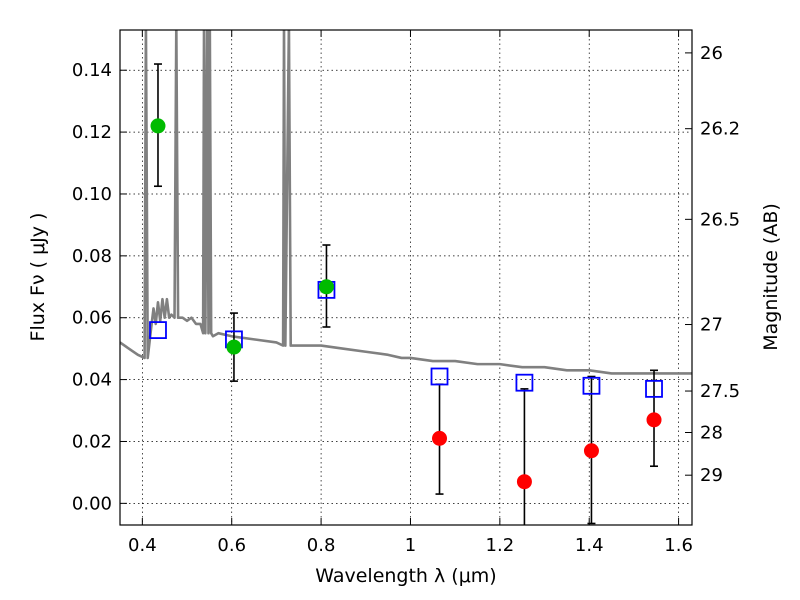  Describe the element at coordinates (92, 256) in the screenshot. I see `y-tick-label: 0.08` at that location.